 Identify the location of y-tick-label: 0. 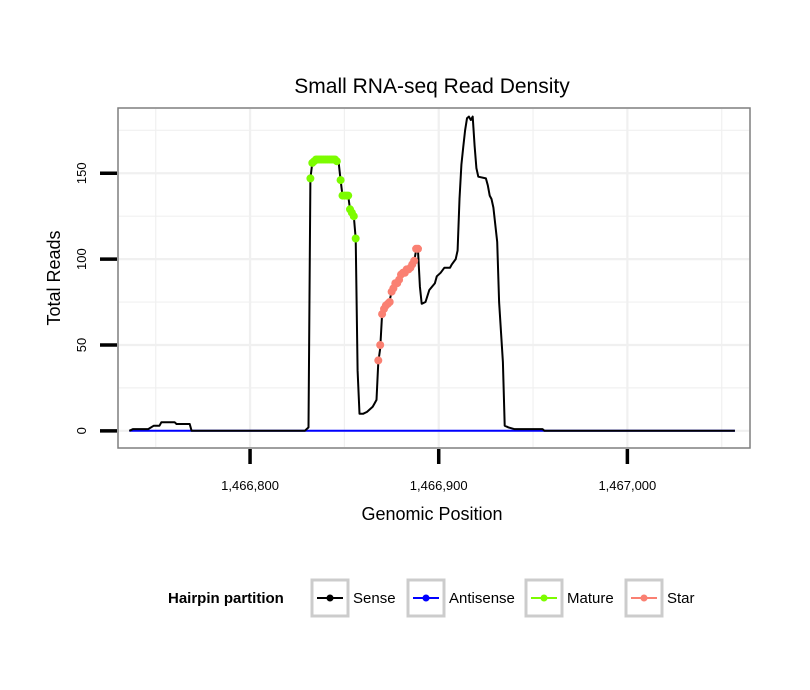
(81, 430).